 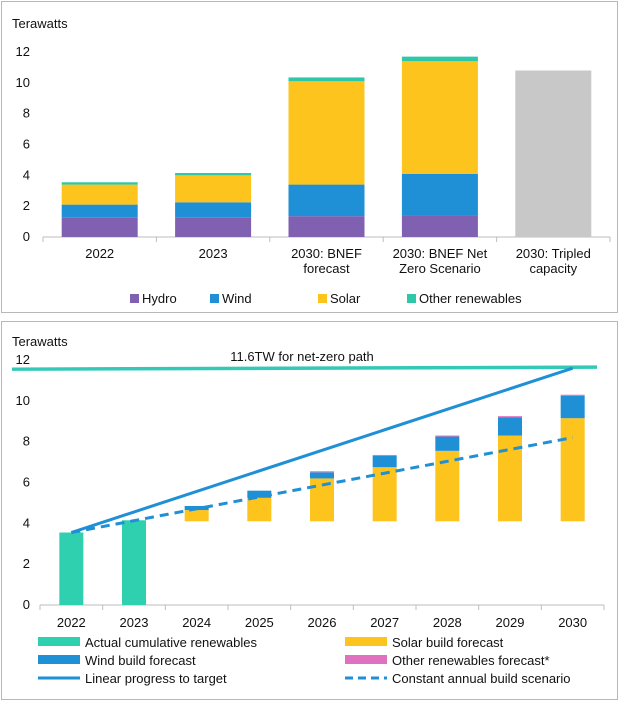 What do you see at coordinates (322, 475) in the screenshot?
I see `bar-wind_build-2026` at bounding box center [322, 475].